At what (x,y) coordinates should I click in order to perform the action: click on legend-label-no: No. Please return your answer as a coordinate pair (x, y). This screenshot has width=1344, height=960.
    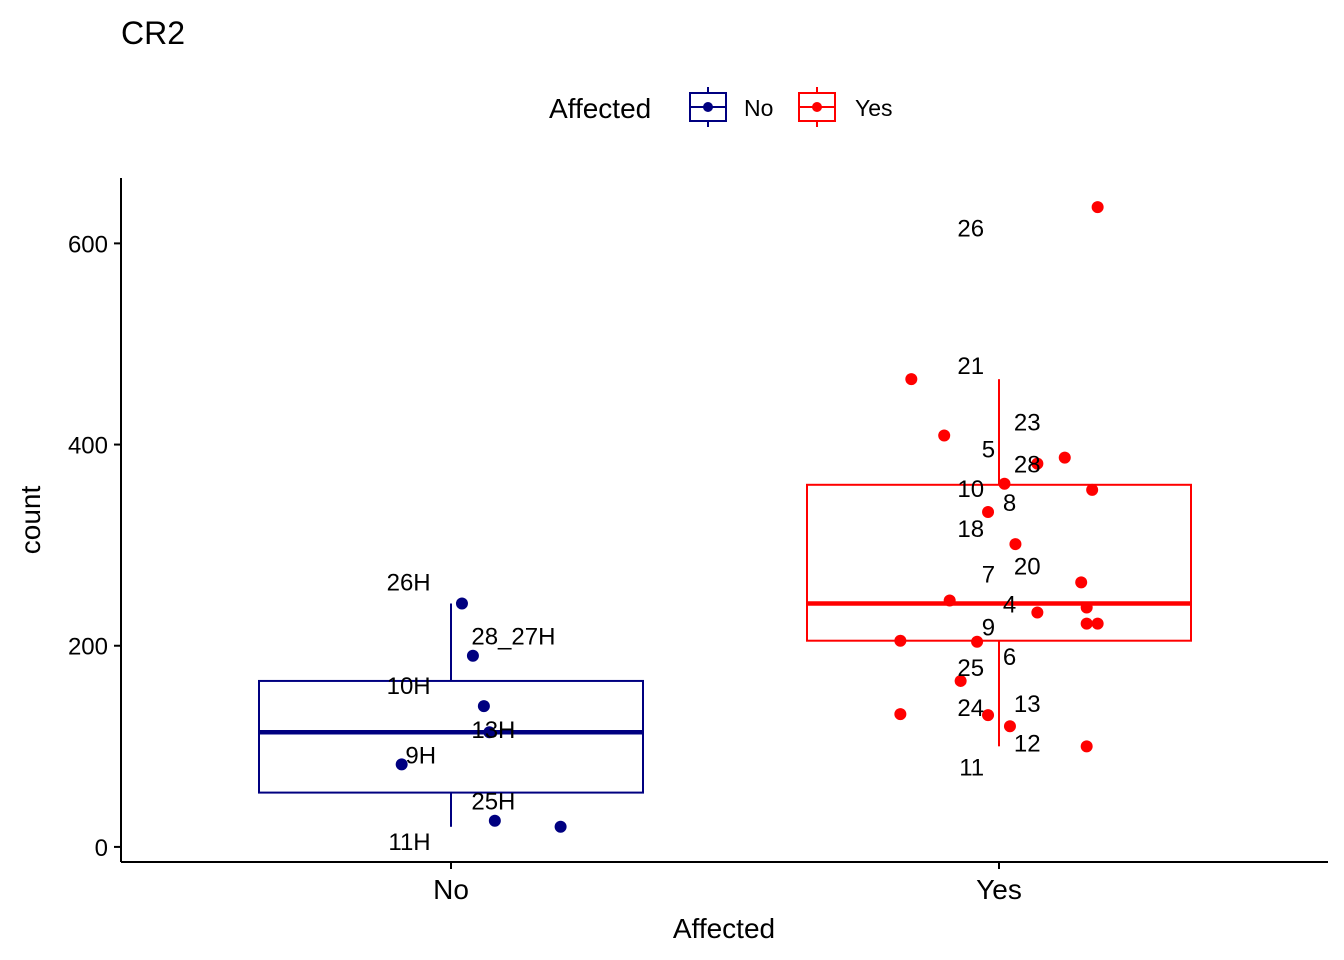
    Looking at the image, I should click on (758, 108).